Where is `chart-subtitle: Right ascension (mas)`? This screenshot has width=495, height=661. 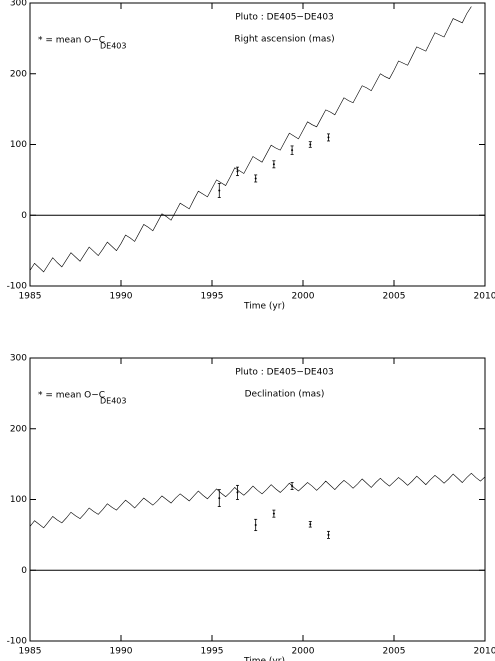 chart-subtitle: Right ascension (mas) is located at coordinates (284, 40).